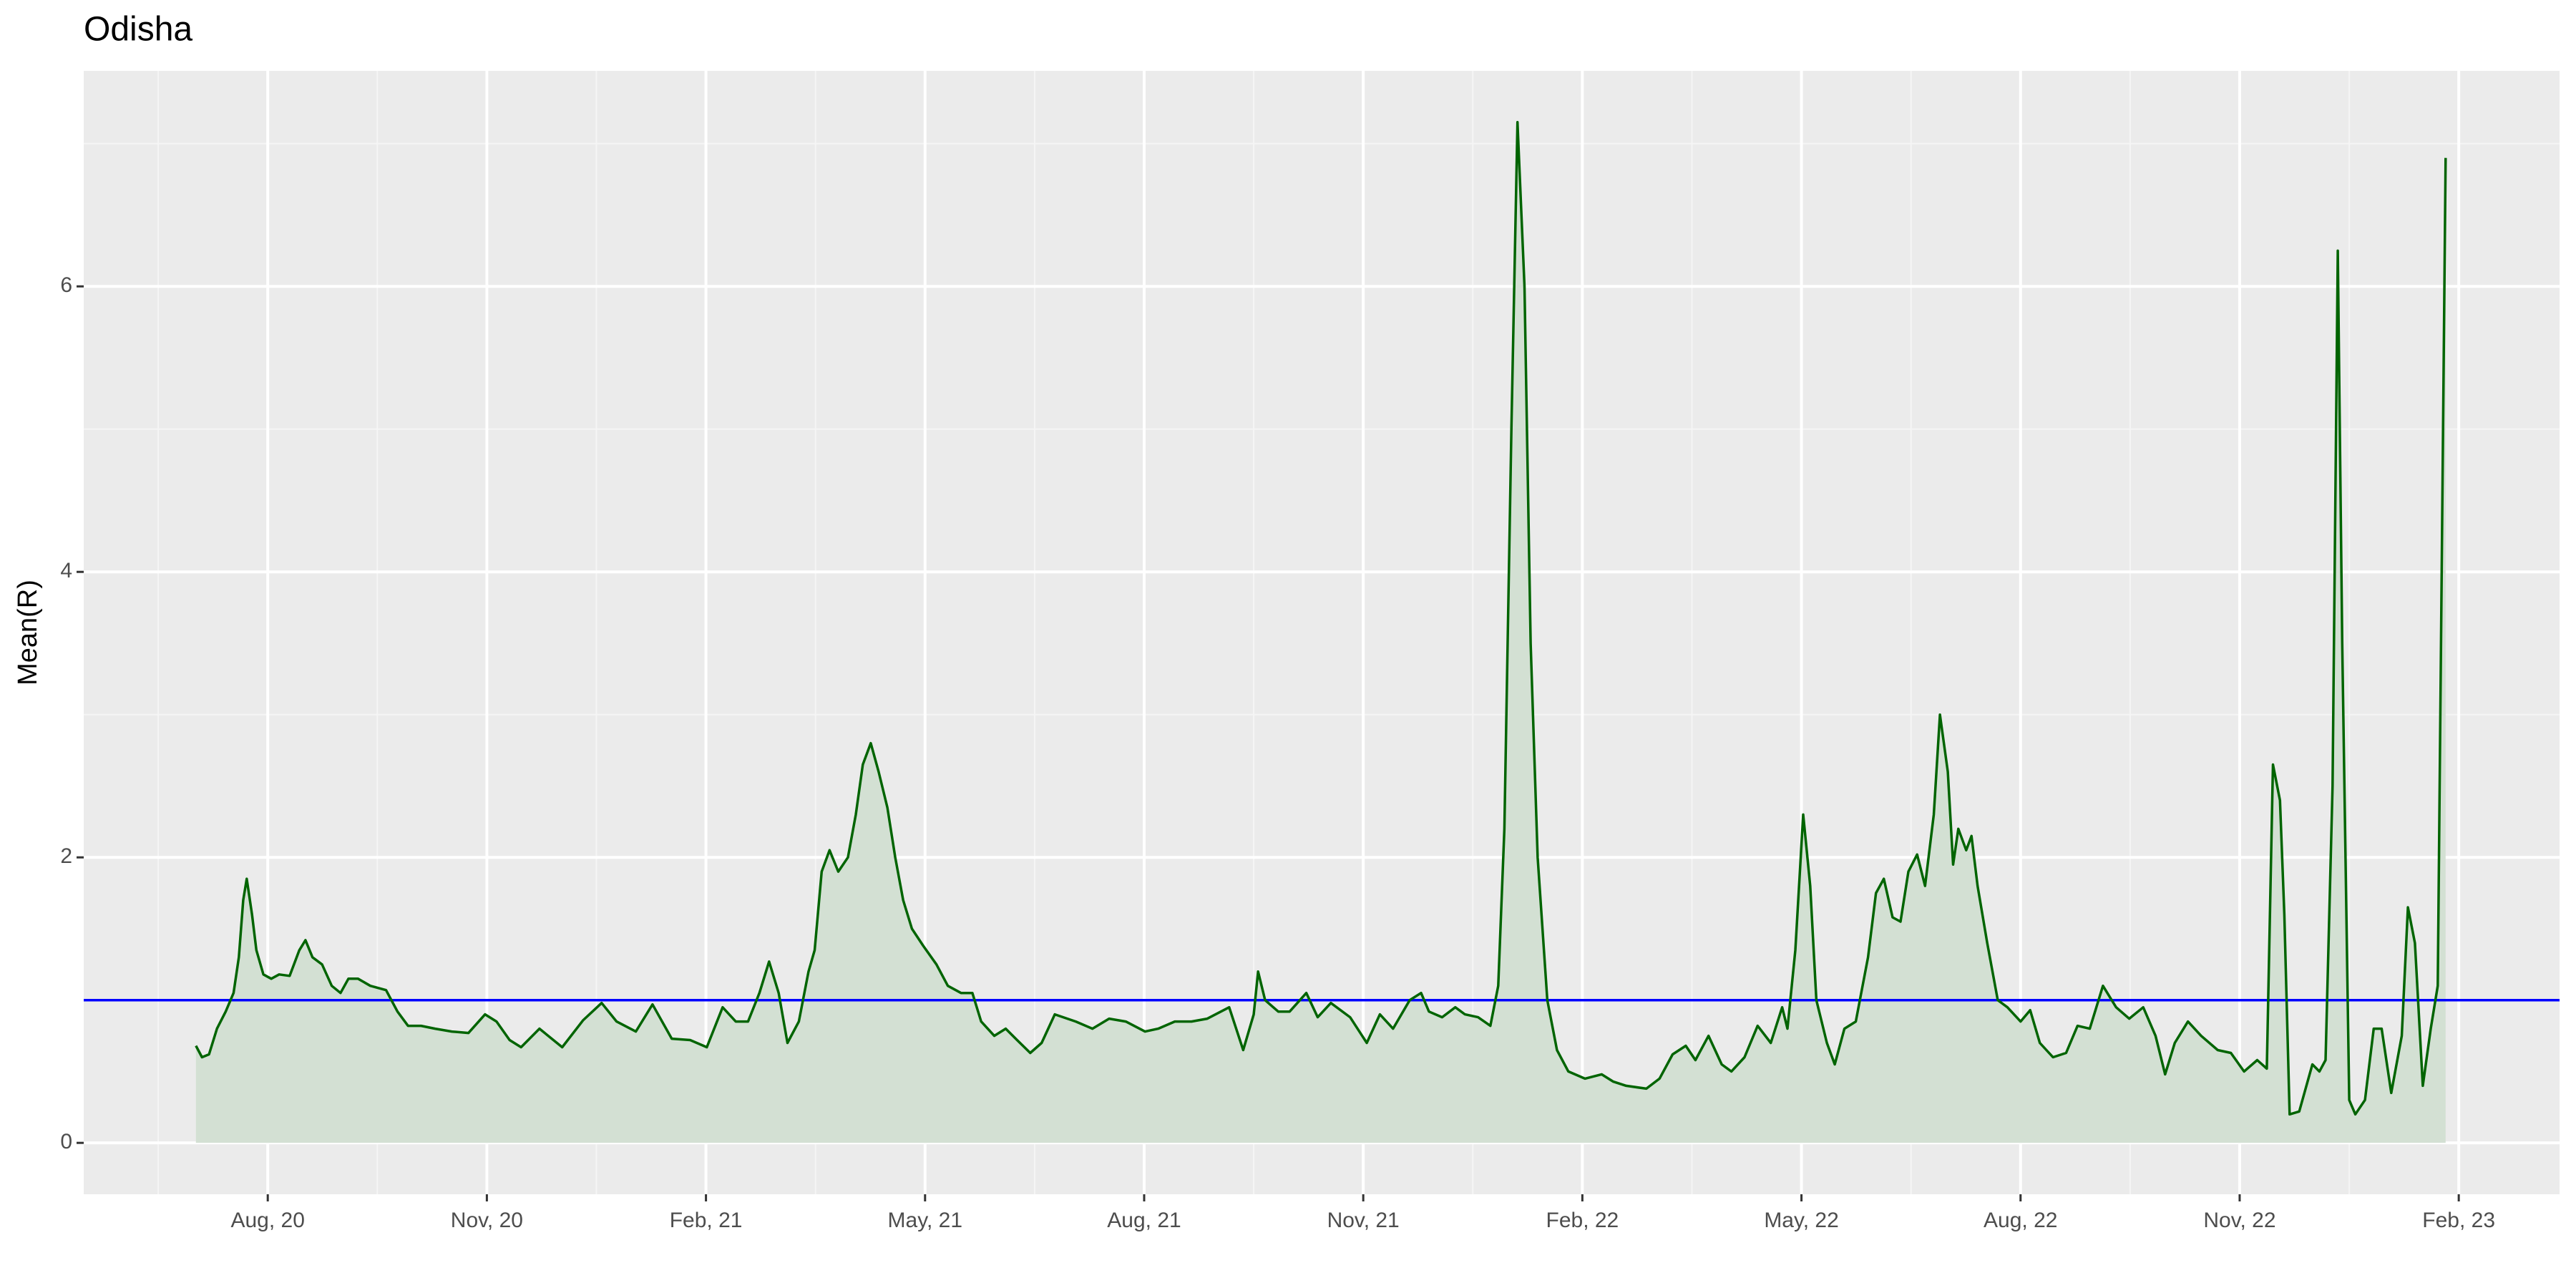 The height and width of the screenshot is (1288, 2576). Describe the element at coordinates (925, 1220) in the screenshot. I see `x-tick-label: May, 21` at that location.